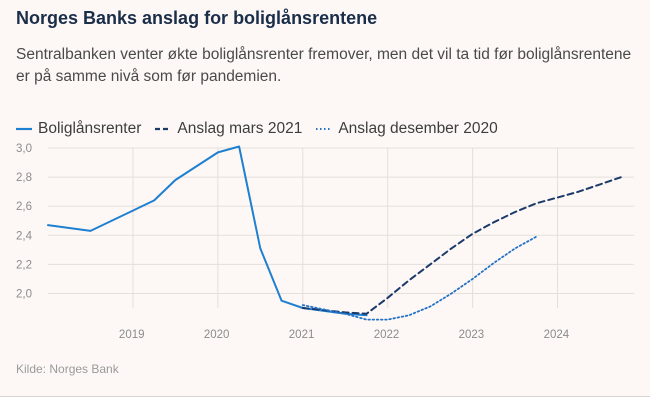 This screenshot has height=410, width=665. What do you see at coordinates (302, 335) in the screenshot?
I see `x-tick-label: 2021` at bounding box center [302, 335].